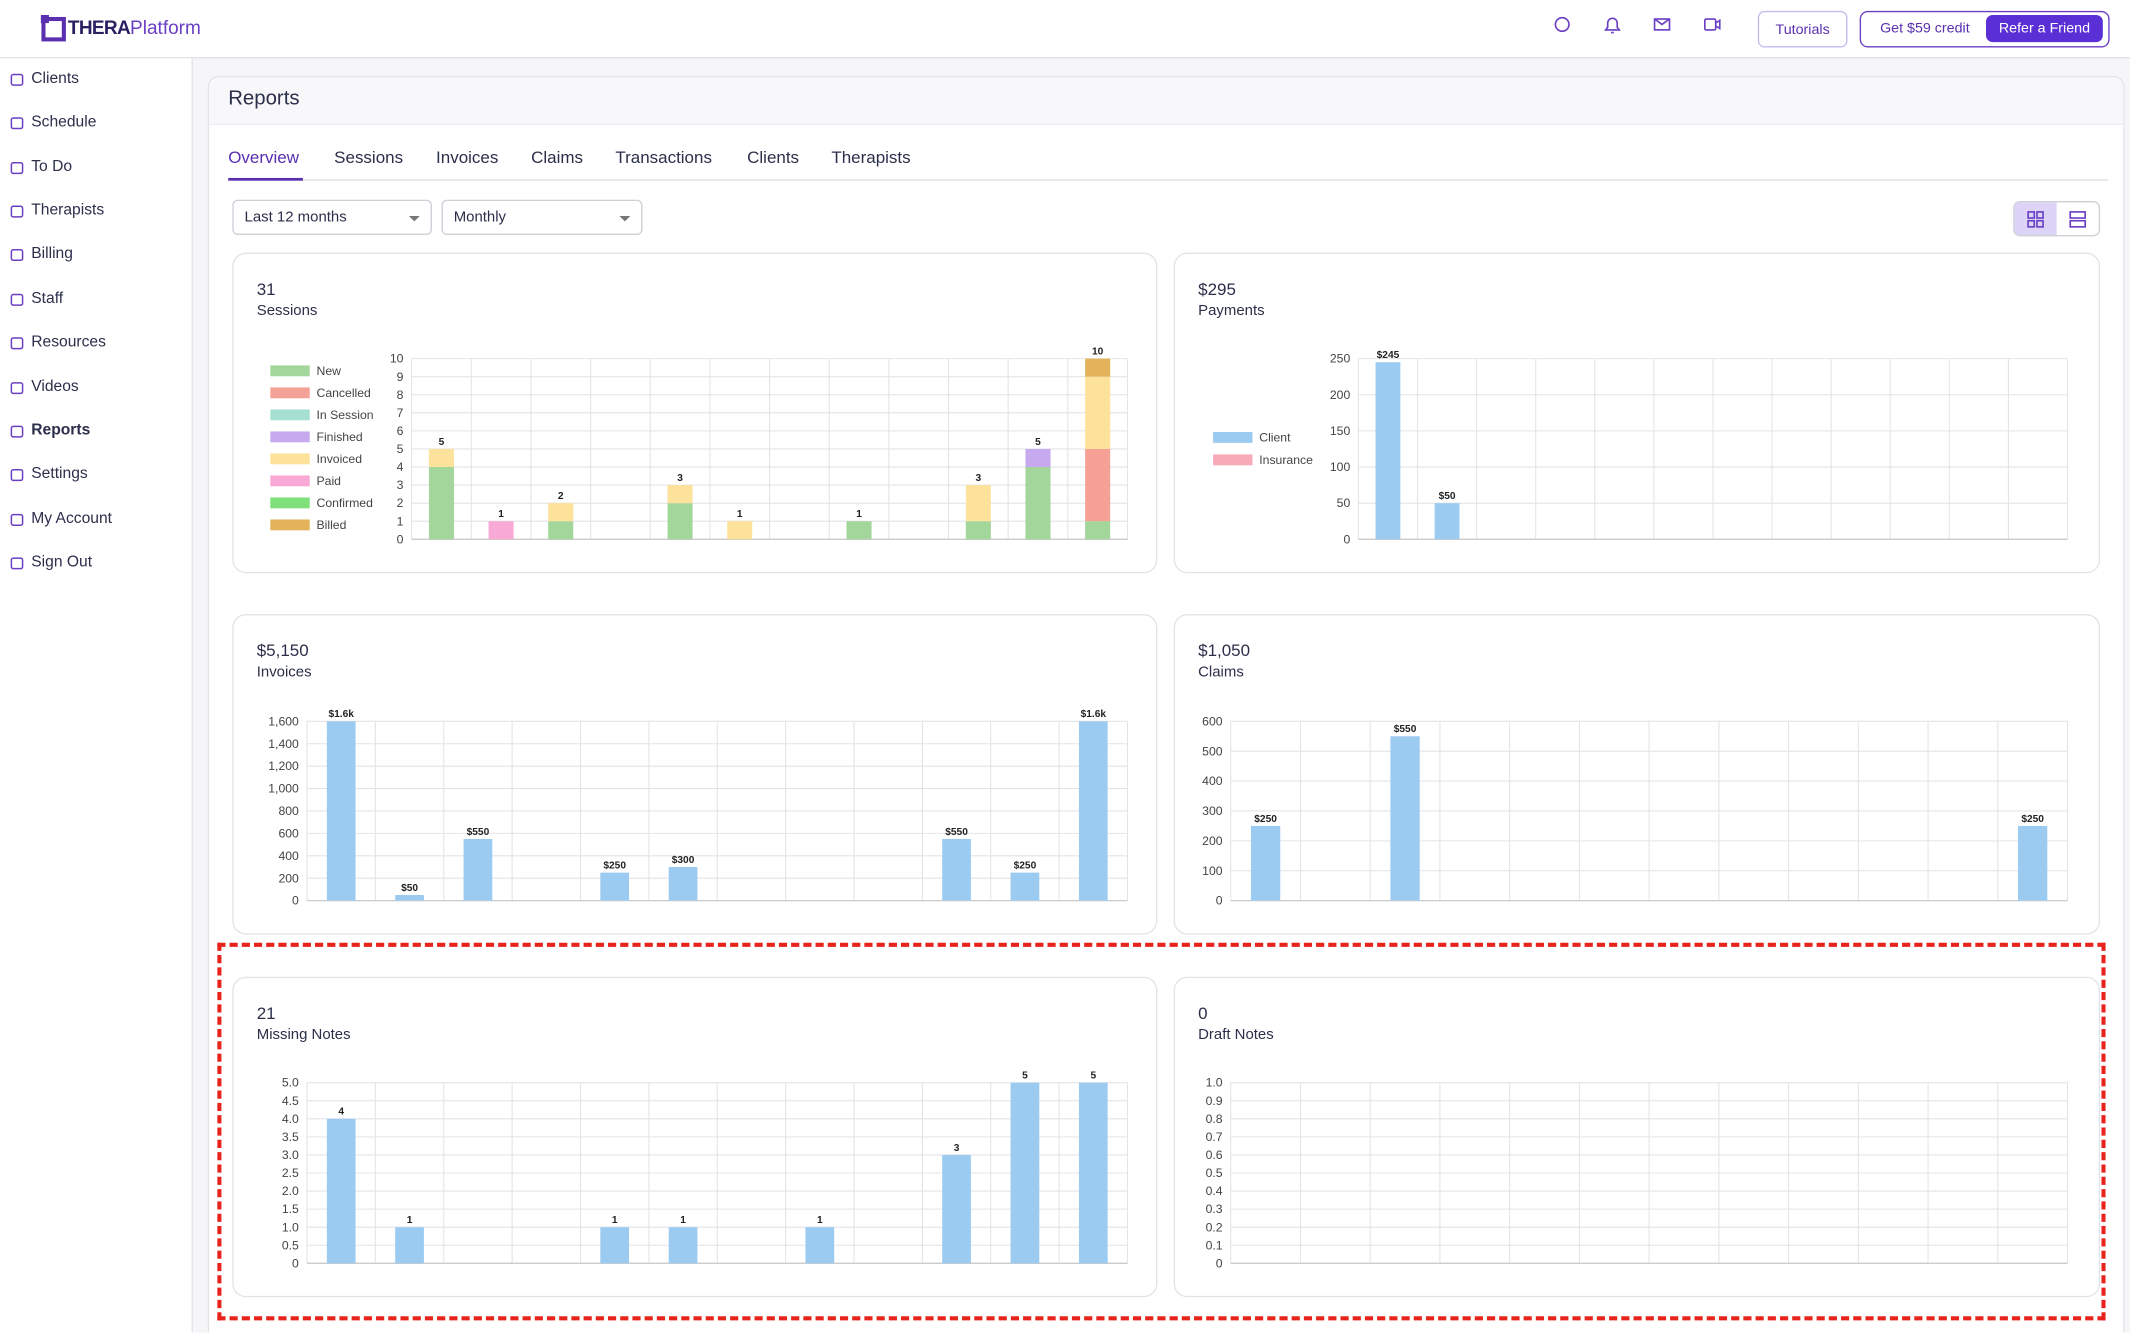 This screenshot has width=2130, height=1333. Describe the element at coordinates (2044, 28) in the screenshot. I see `refer-button: Refer a Friend` at that location.